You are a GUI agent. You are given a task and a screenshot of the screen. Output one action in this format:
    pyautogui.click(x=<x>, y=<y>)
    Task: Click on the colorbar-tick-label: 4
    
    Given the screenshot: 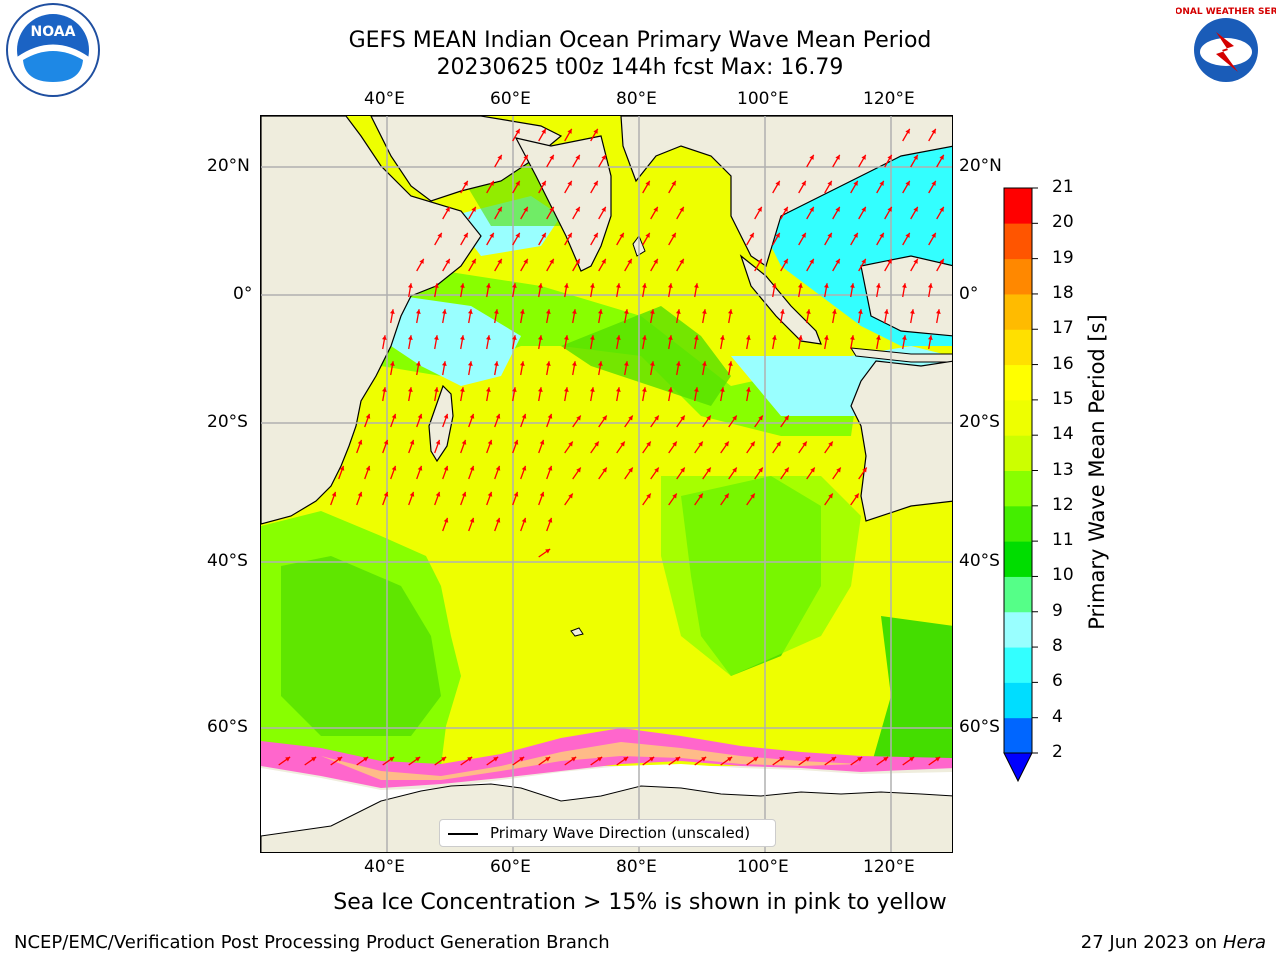 What is the action you would take?
    pyautogui.click(x=1057, y=716)
    